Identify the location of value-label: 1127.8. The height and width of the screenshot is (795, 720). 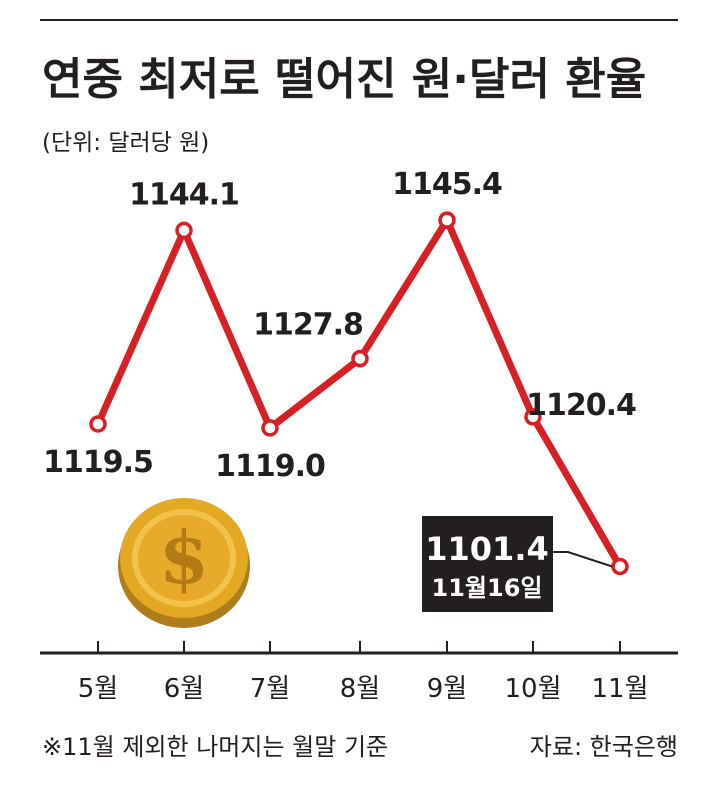
(308, 325).